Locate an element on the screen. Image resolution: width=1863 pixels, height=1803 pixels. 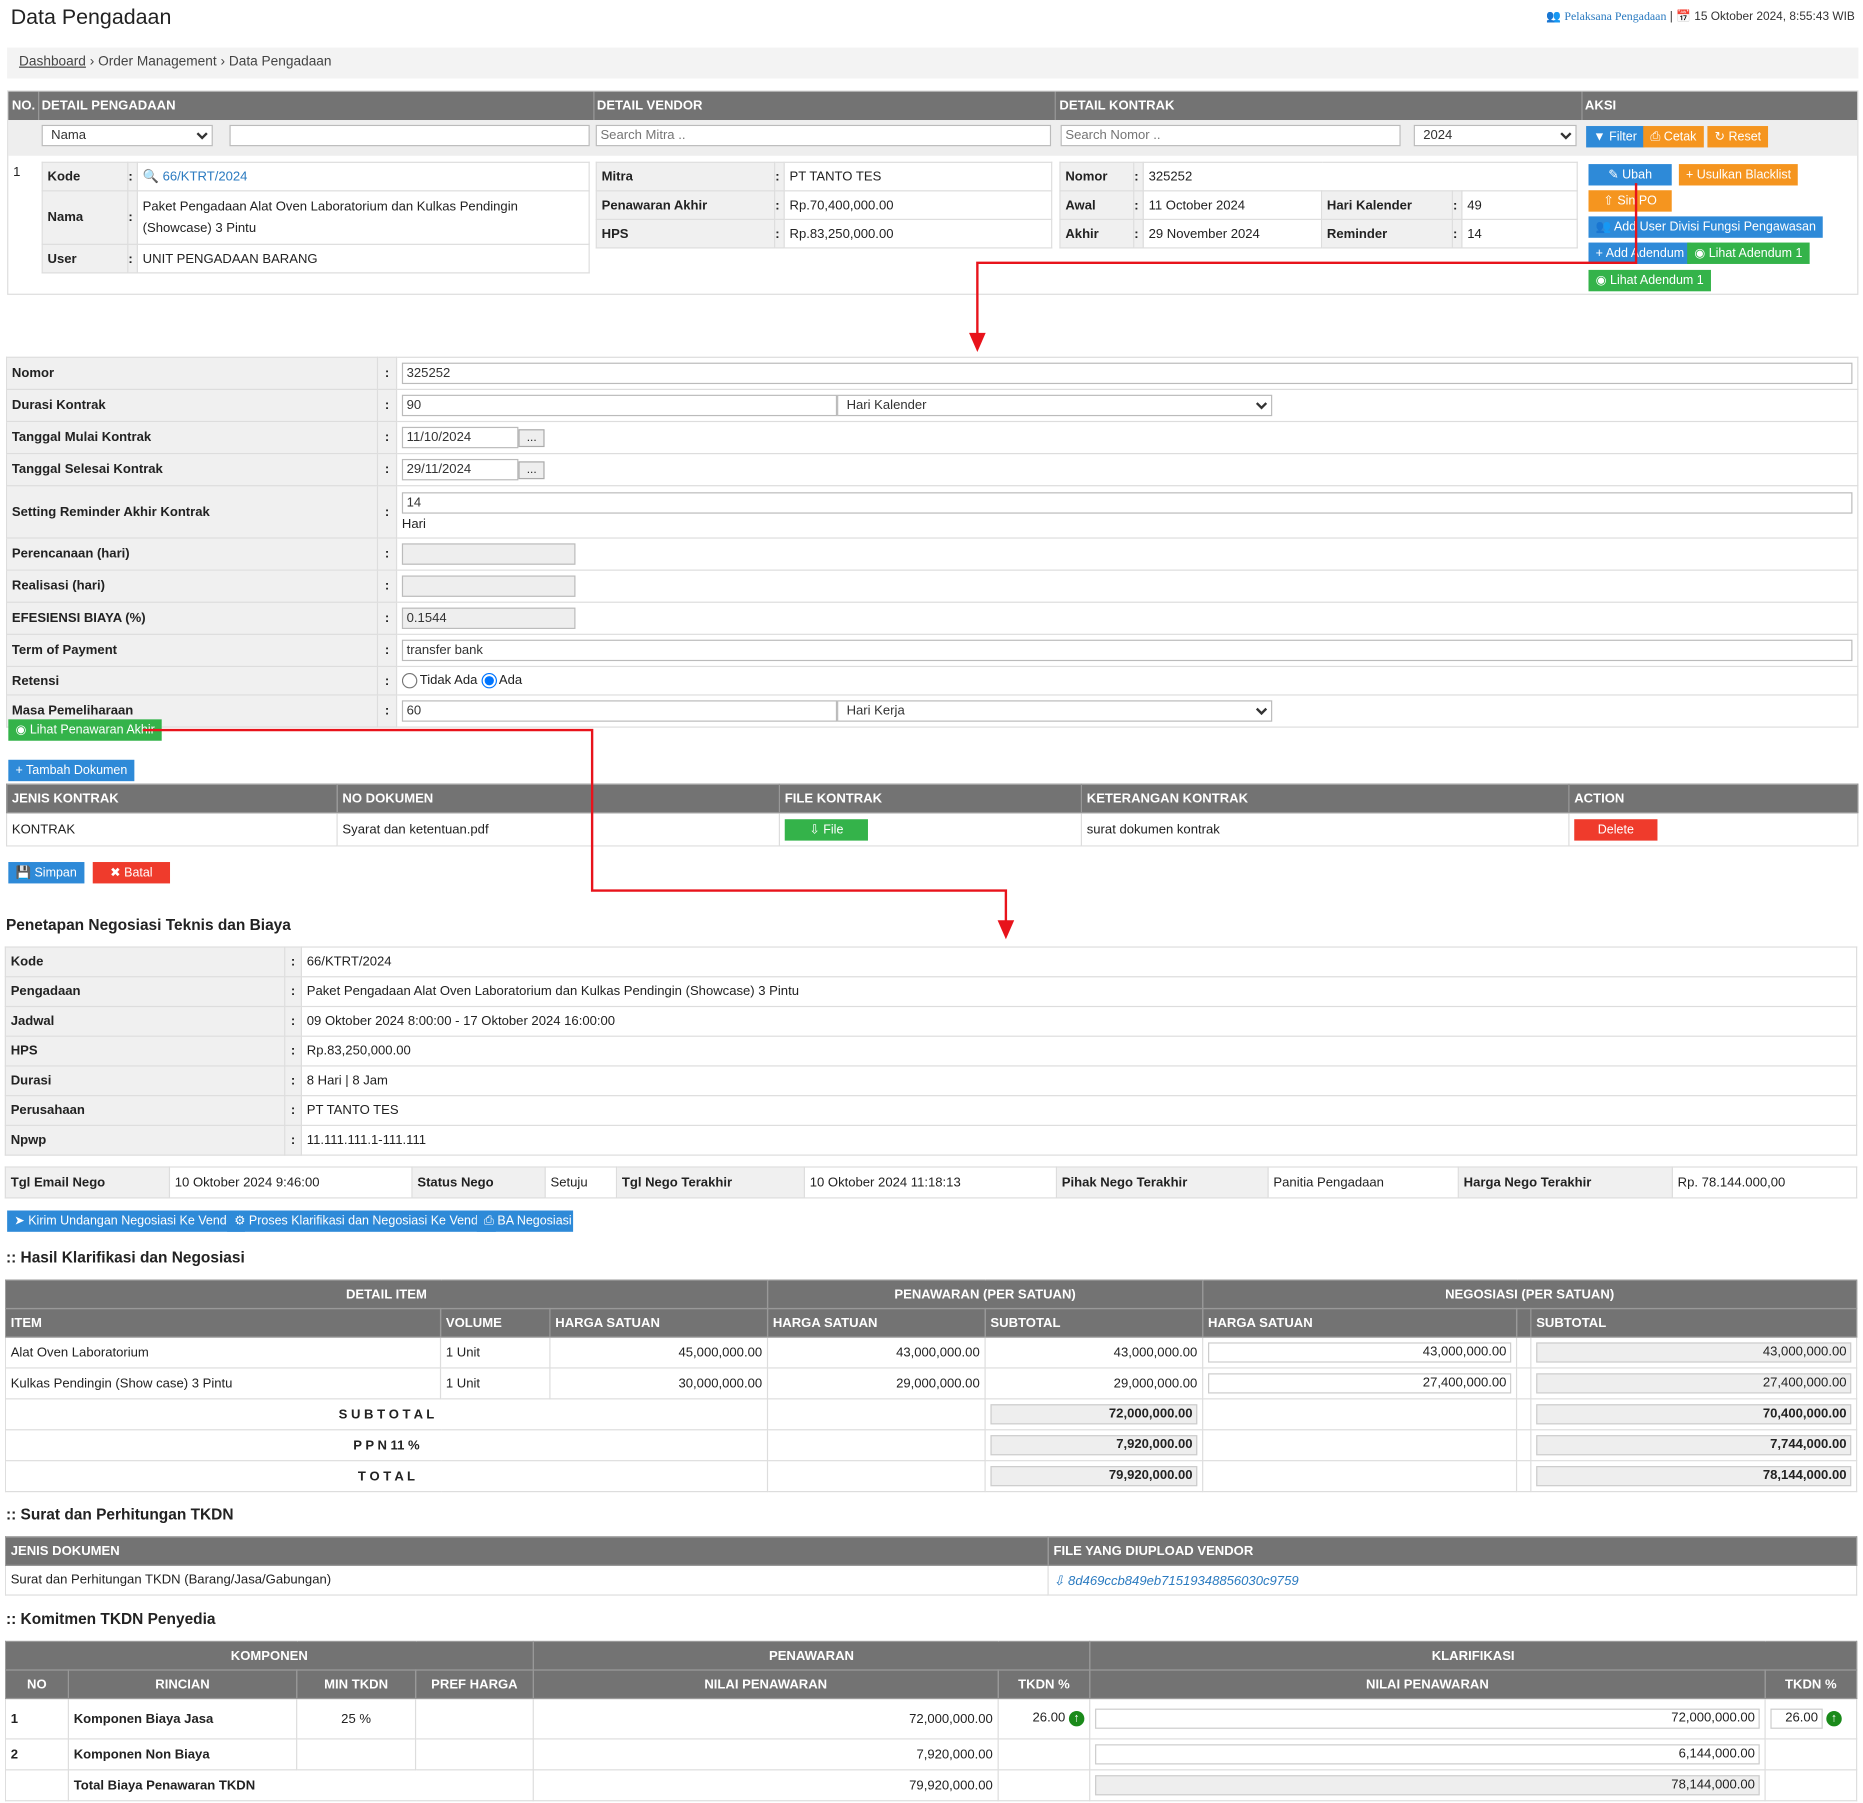
komitmen-title: :: Komitmen TKDN Penyedia is located at coordinates (110, 1618).